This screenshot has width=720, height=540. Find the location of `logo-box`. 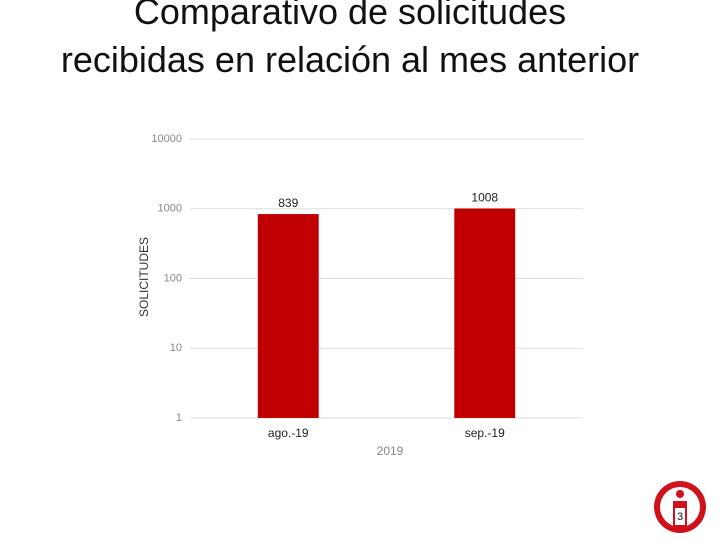

logo-box is located at coordinates (680, 516).